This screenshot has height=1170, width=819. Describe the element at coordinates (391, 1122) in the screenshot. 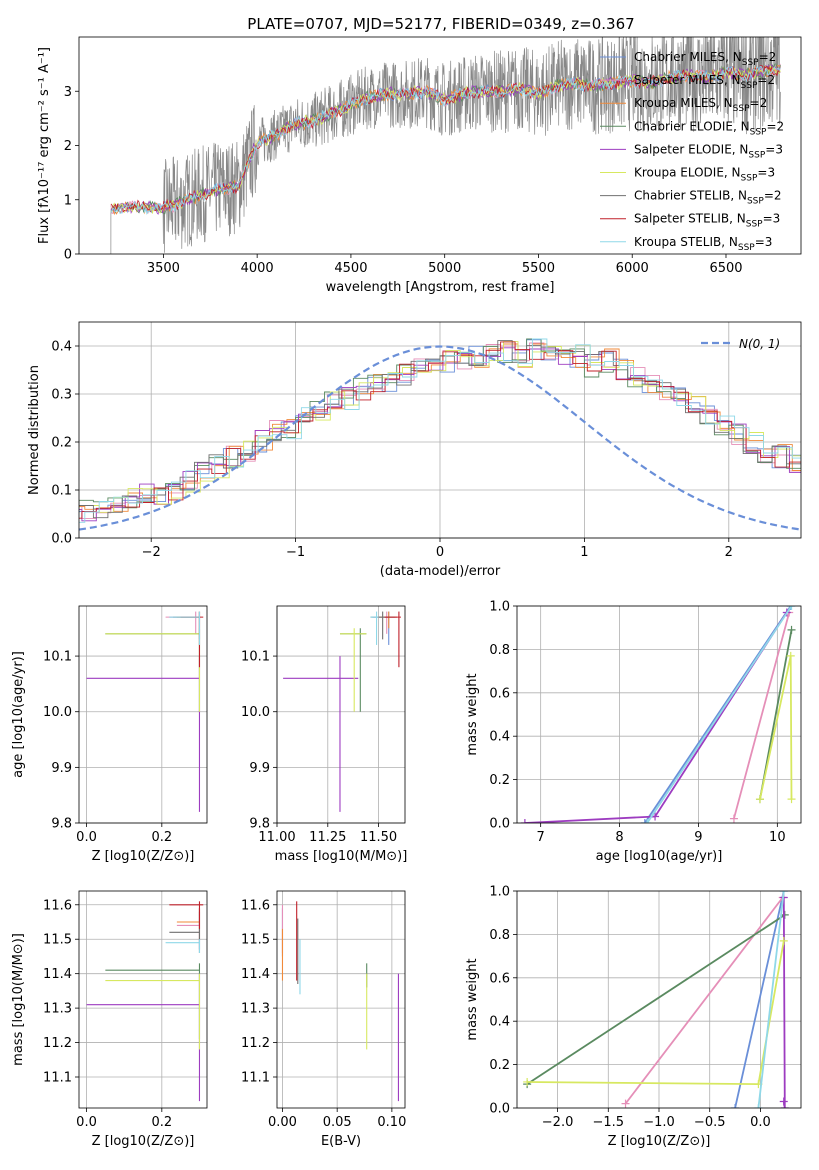

I see `x-tick-label: 0.10` at that location.